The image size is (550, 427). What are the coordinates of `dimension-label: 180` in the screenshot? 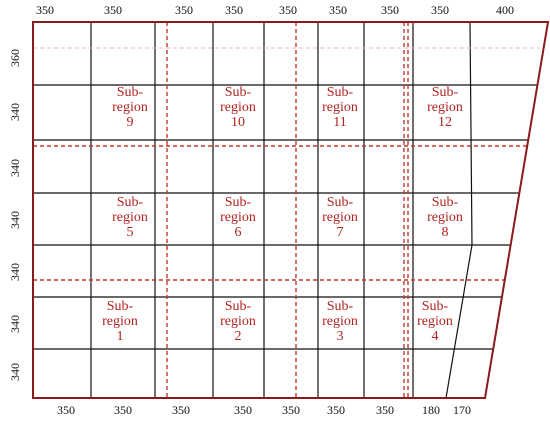 It's located at (431, 410).